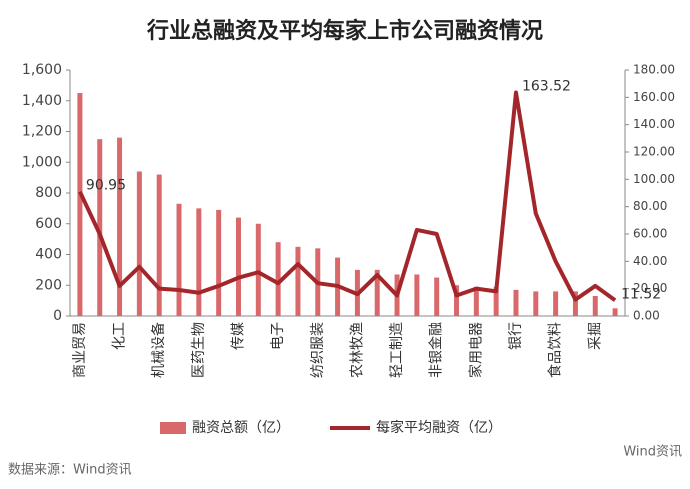 This screenshot has width=690, height=489. I want to click on x-tick-label: 商业贸易, so click(80, 350).